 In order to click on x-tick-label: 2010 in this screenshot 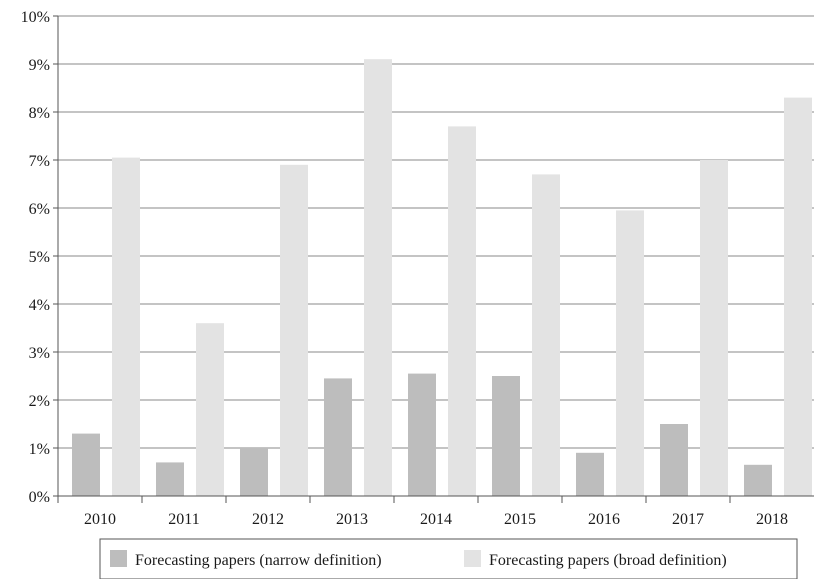, I will do `click(100, 519)`.